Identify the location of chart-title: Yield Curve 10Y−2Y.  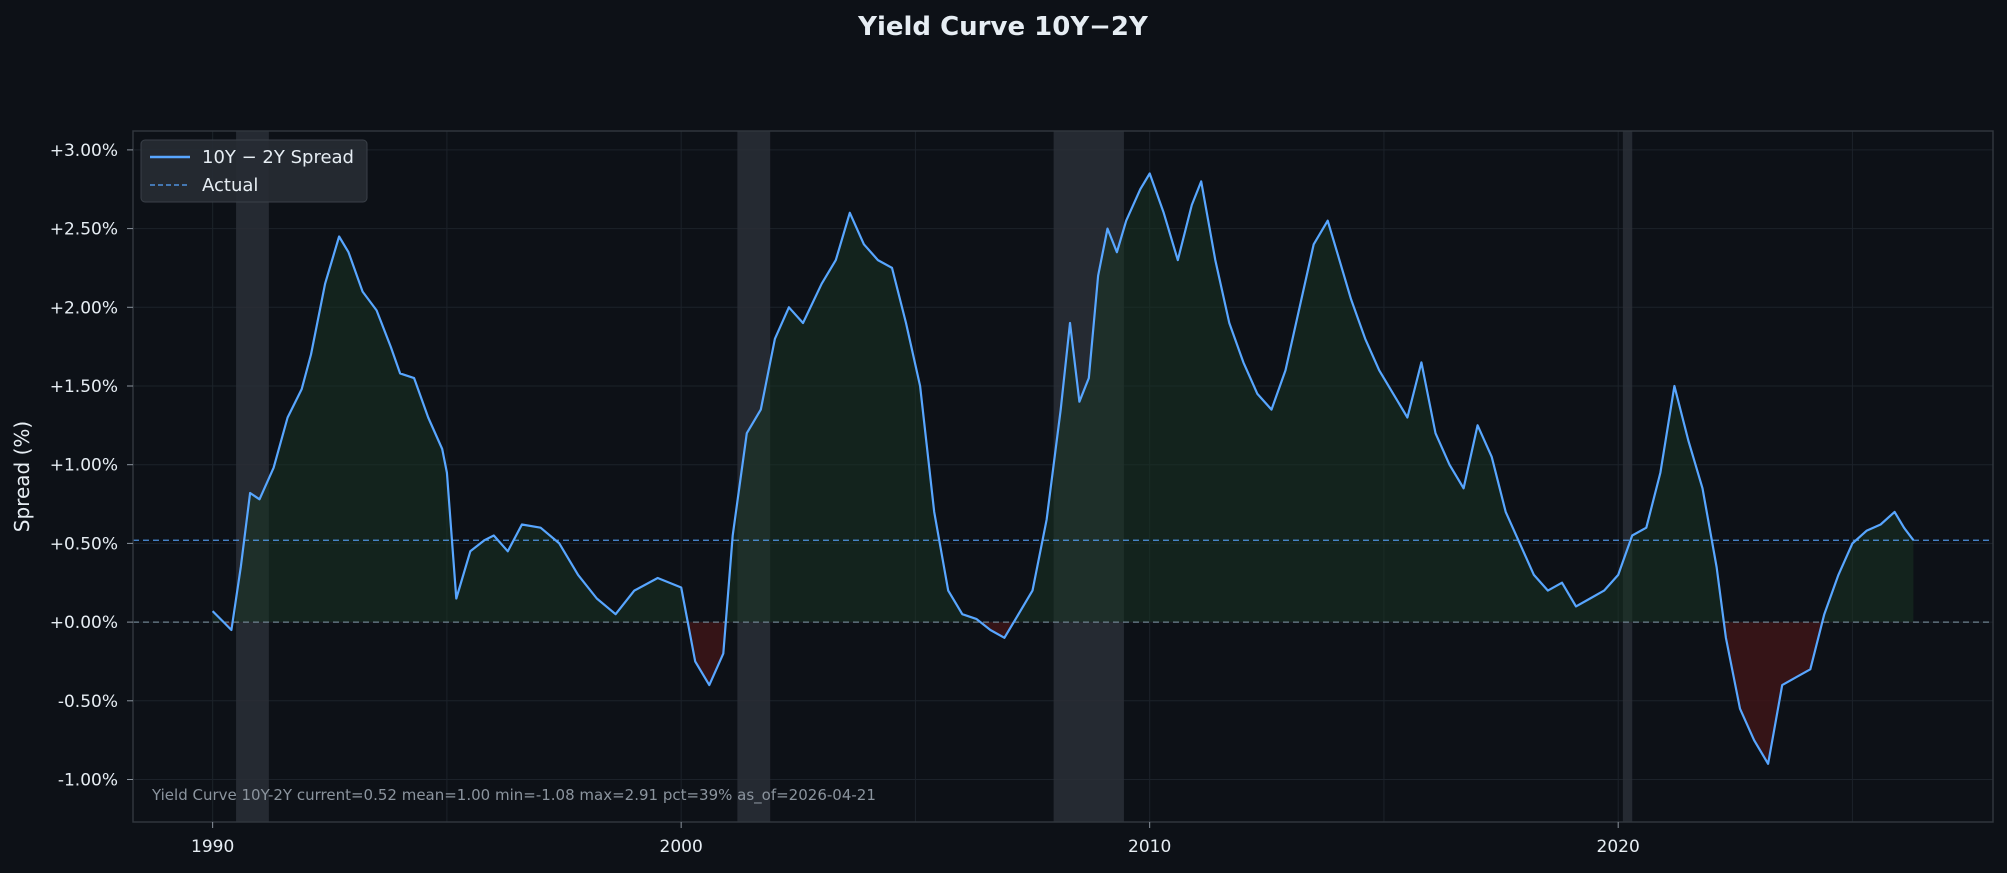
(1003, 27).